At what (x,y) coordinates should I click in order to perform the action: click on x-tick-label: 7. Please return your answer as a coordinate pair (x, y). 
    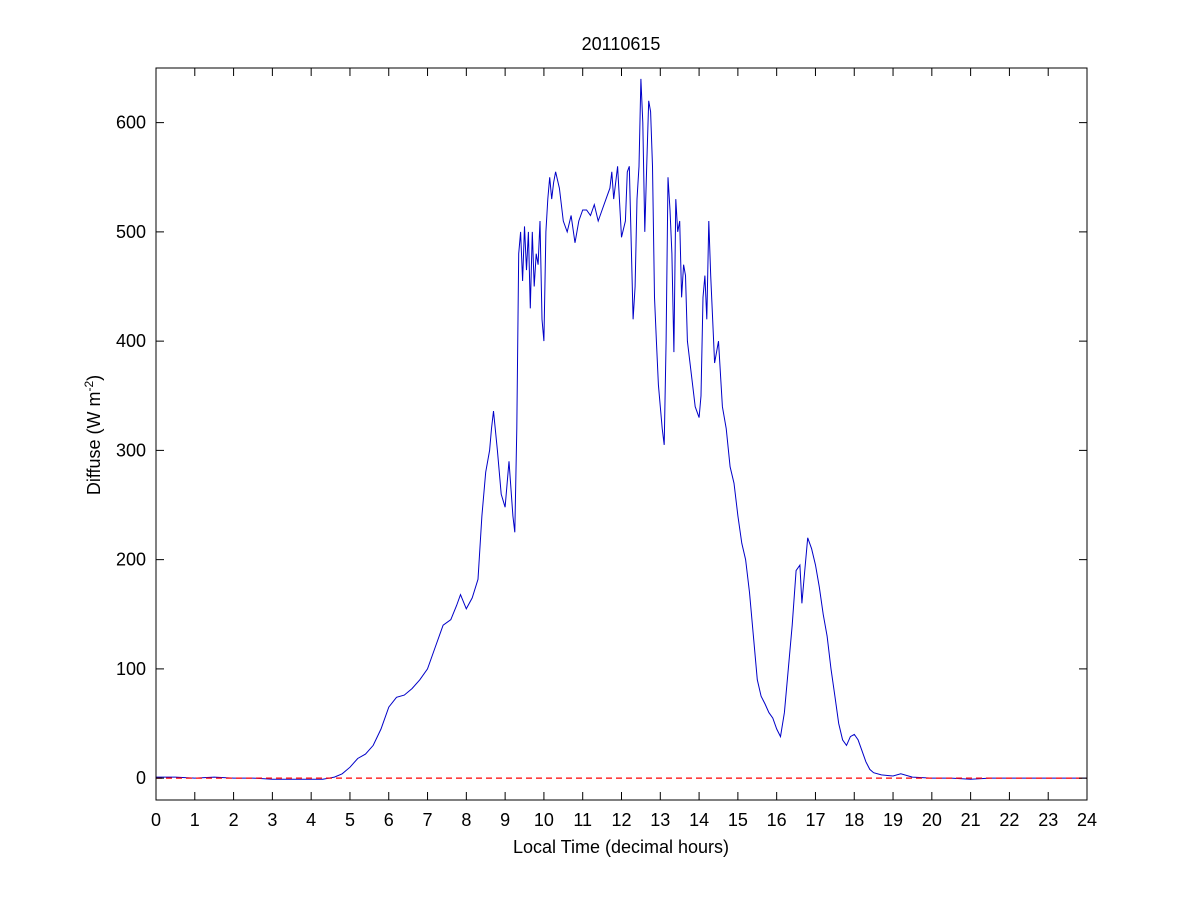
    Looking at the image, I should click on (428, 820).